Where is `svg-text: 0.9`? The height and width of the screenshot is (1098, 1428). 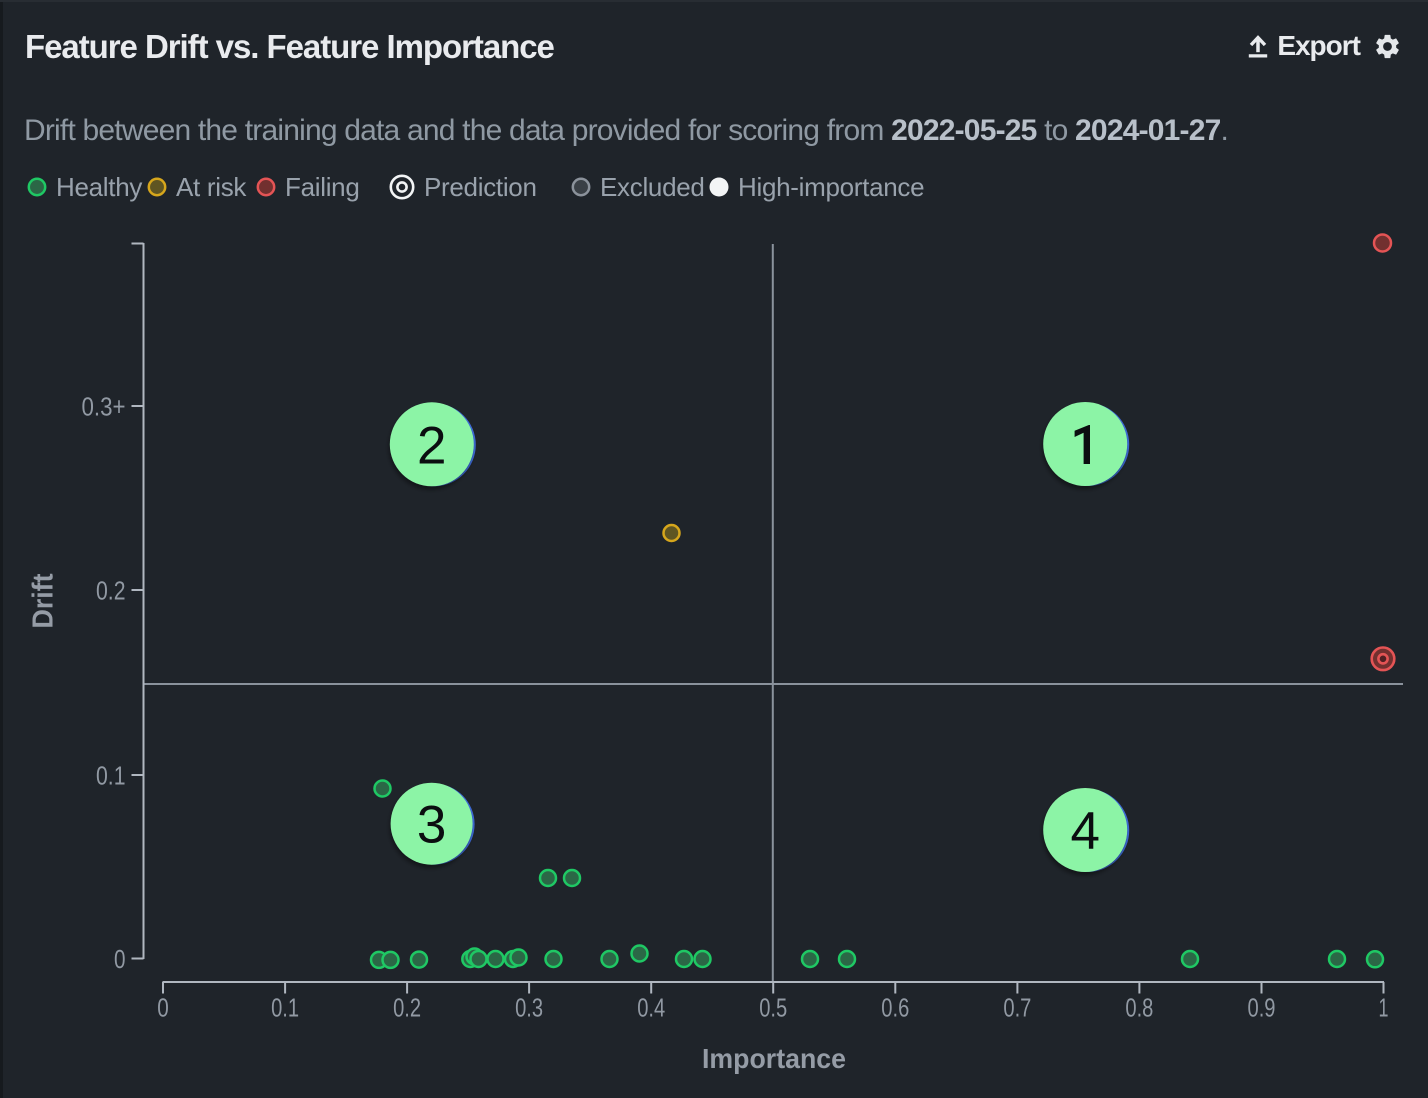 svg-text: 0.9 is located at coordinates (1262, 1008).